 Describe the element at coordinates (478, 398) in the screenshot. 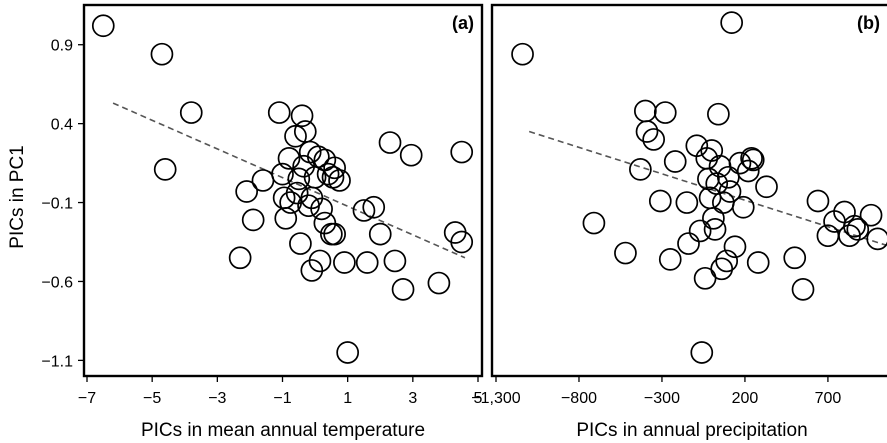

I see `panel-a-x-tick-label: 5` at that location.